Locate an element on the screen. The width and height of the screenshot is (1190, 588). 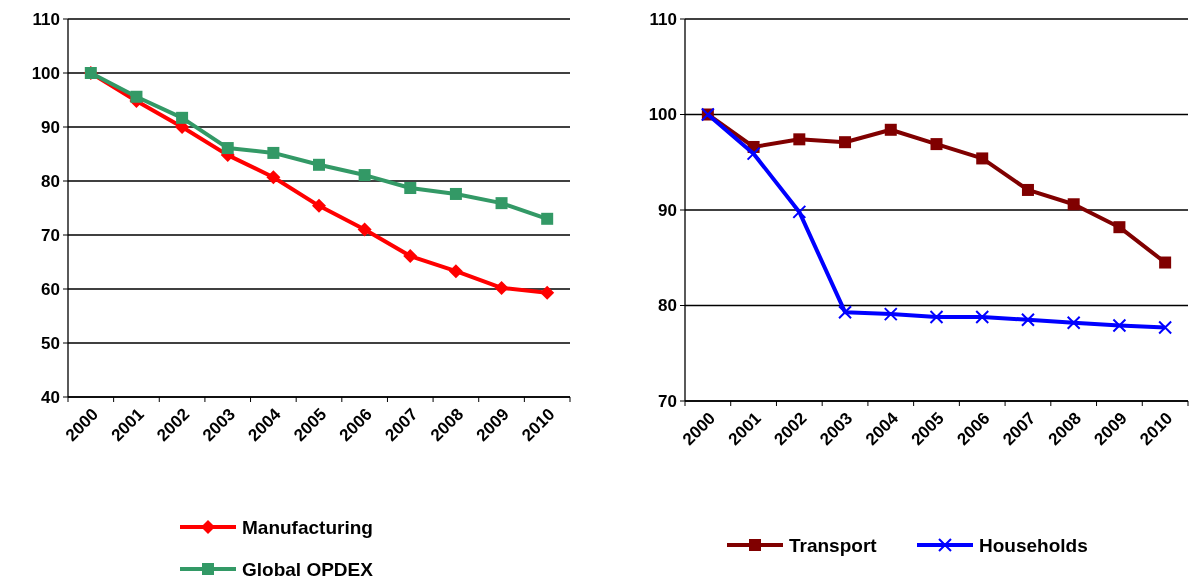
y-tick-label: 60 is located at coordinates (50, 289).